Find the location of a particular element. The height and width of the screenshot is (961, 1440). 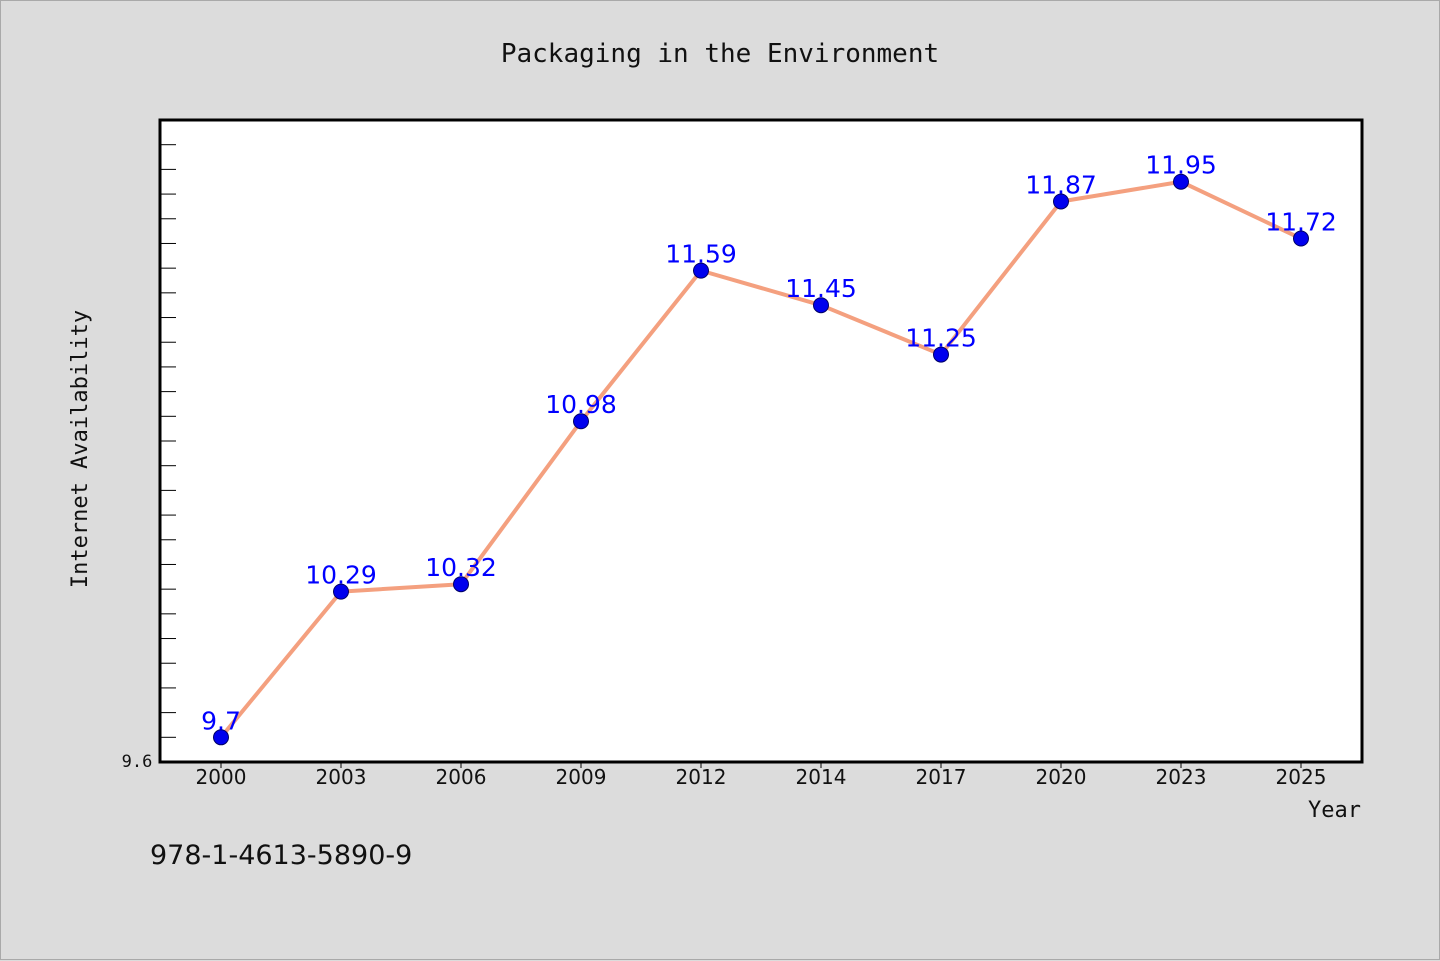

x-tick-label: 2000 is located at coordinates (221, 777).